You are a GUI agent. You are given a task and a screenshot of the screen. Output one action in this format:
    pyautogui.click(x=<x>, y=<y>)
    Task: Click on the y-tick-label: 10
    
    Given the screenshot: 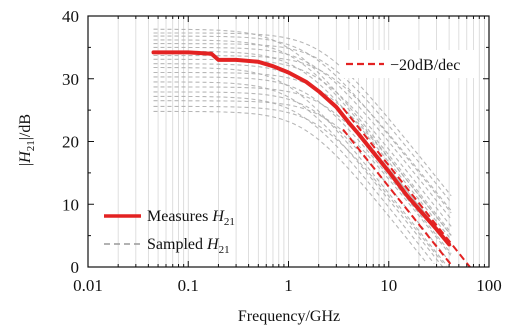 What is the action you would take?
    pyautogui.click(x=70, y=204)
    